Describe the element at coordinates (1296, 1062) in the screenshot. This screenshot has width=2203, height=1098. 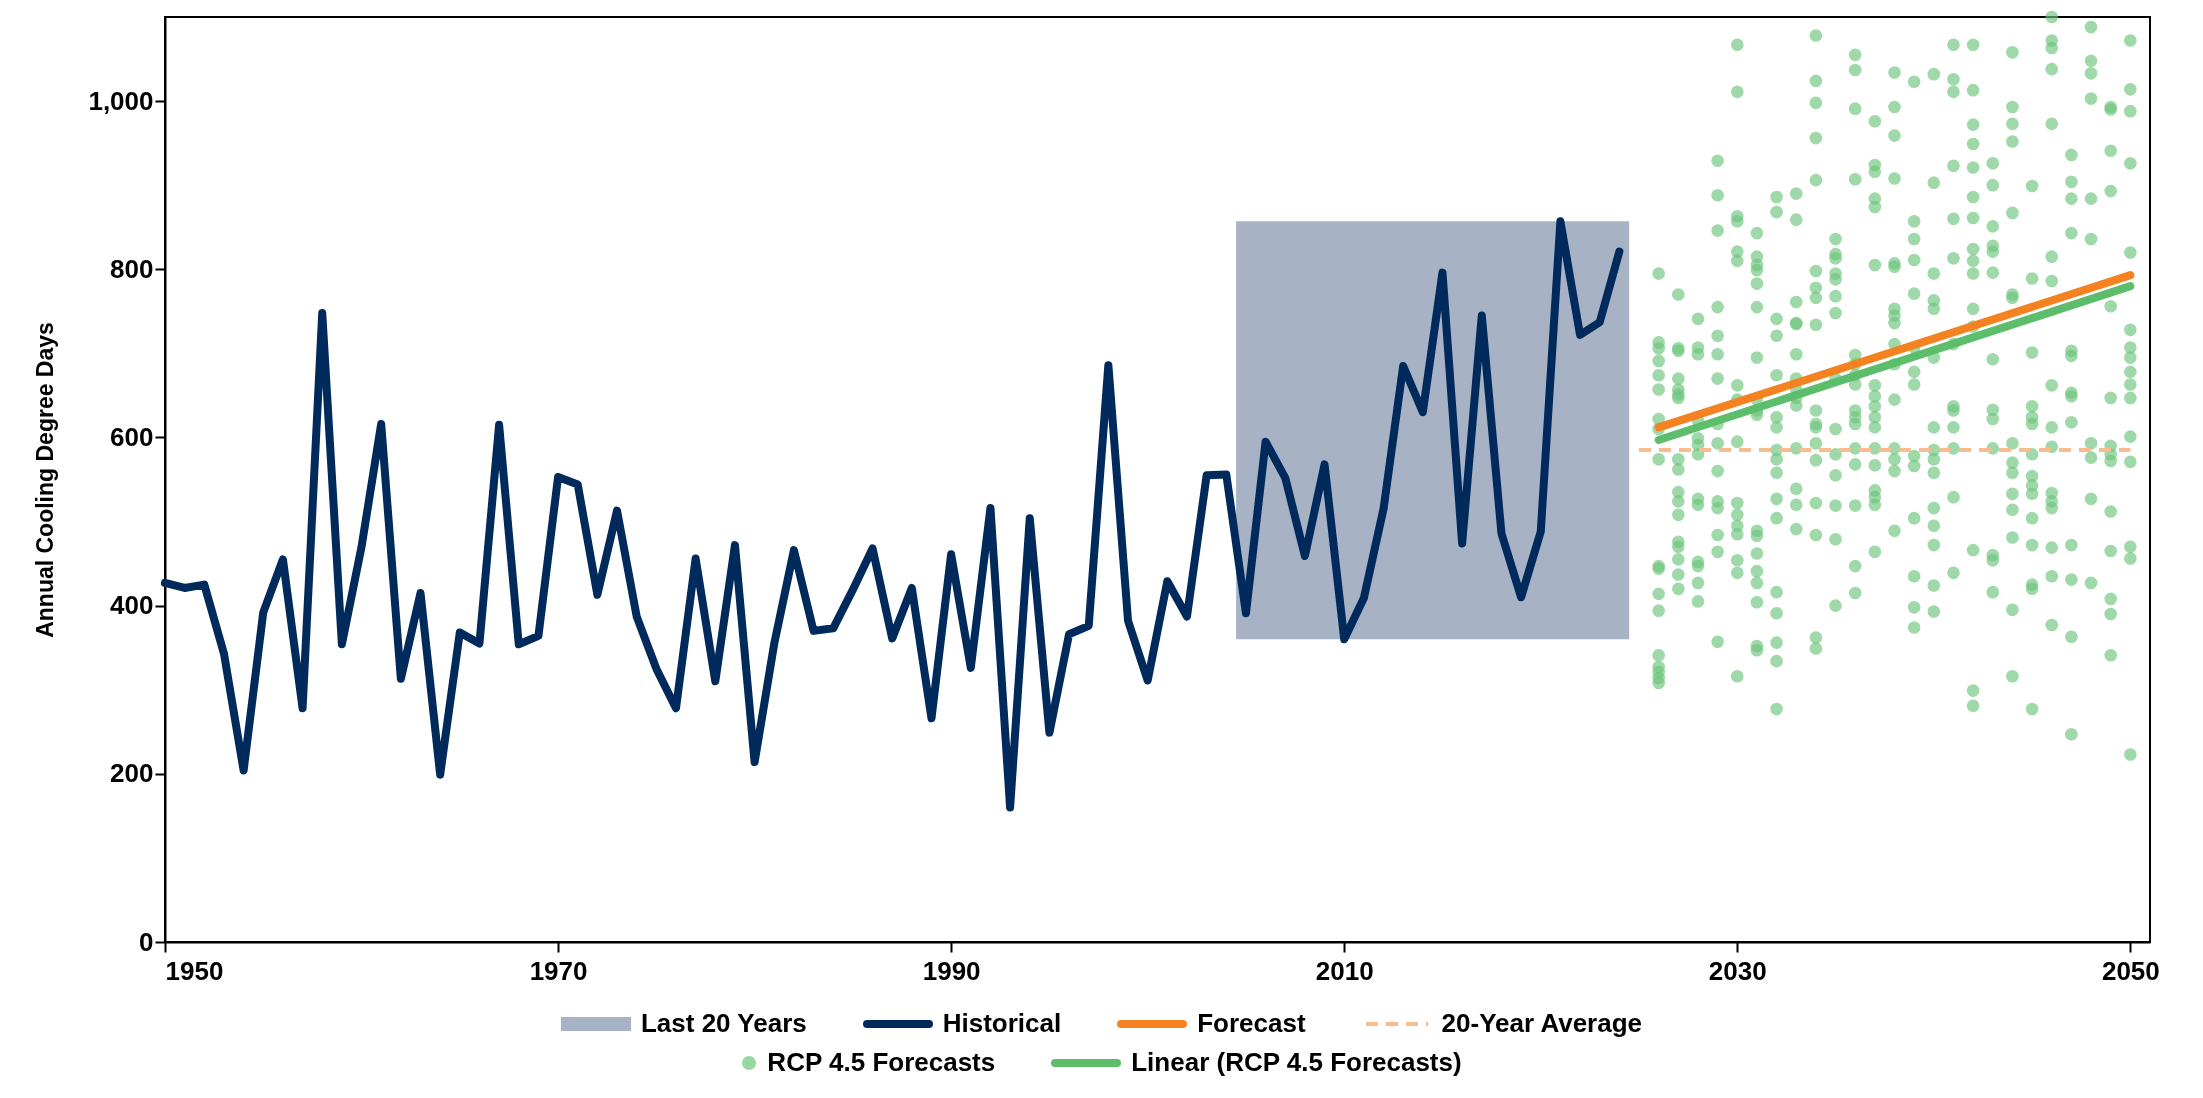
I see `legend-label: Linear (RCP 4.5 Forecasts)` at that location.